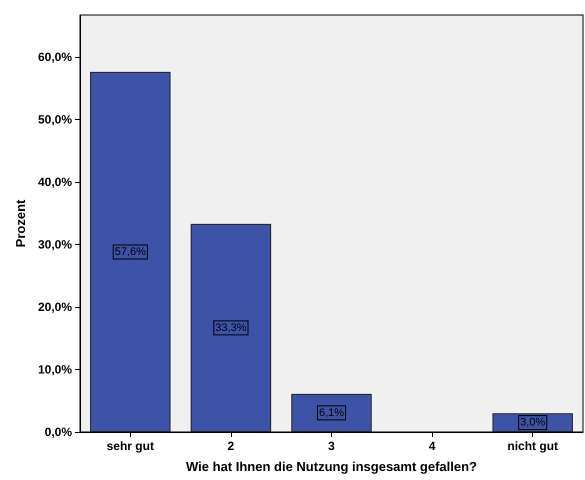  What do you see at coordinates (231, 446) in the screenshot?
I see `x-tick-label: 2` at bounding box center [231, 446].